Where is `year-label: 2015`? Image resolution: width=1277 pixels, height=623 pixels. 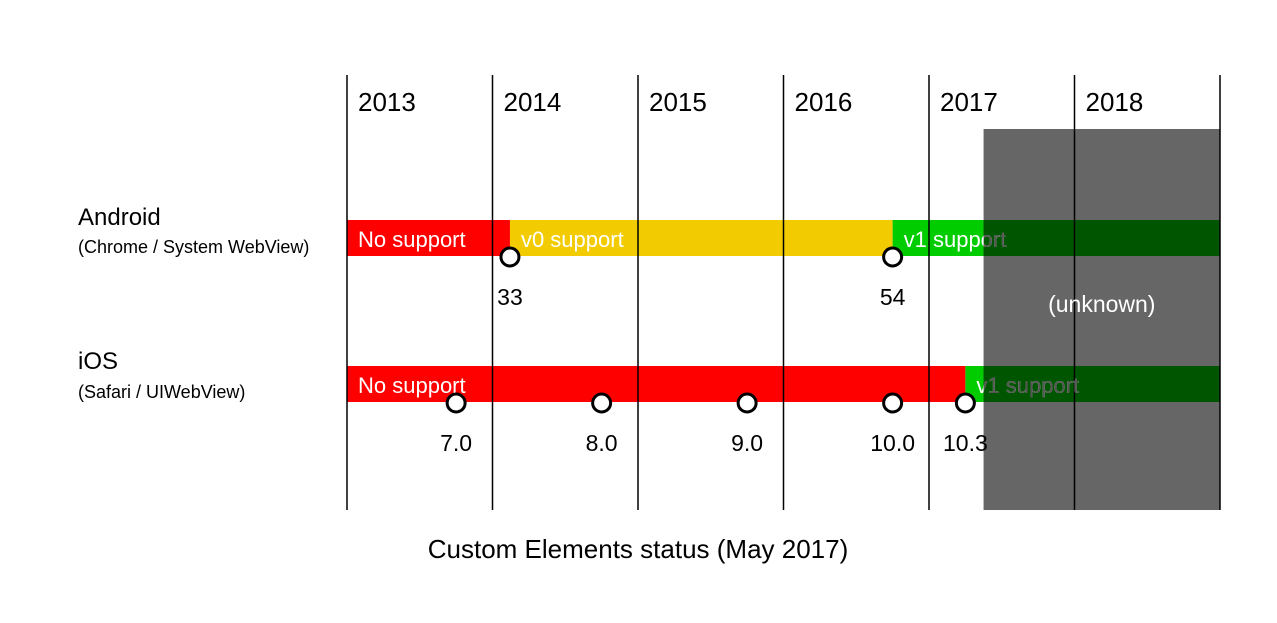 year-label: 2015 is located at coordinates (678, 102).